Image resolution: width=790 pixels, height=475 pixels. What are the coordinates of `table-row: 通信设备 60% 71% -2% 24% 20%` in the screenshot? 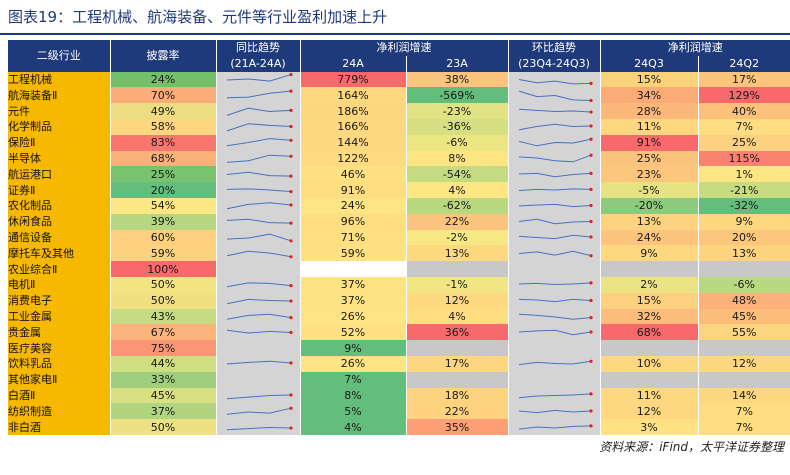 It's located at (399, 237).